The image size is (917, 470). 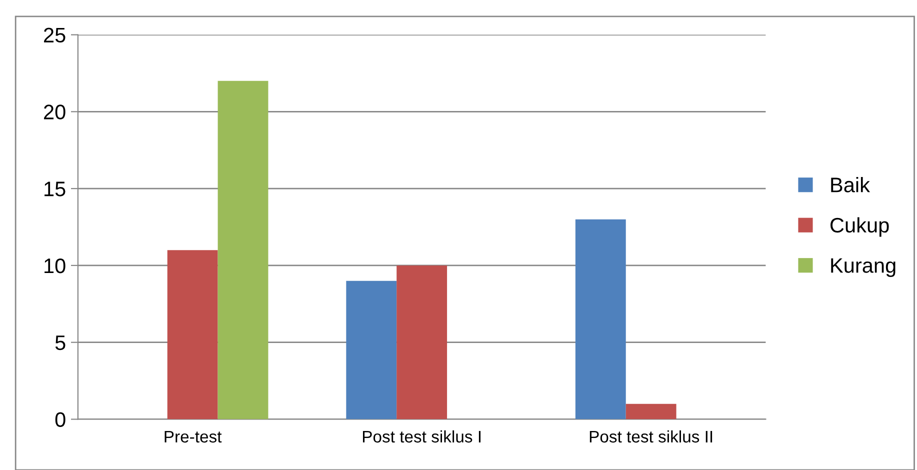 What do you see at coordinates (193, 436) in the screenshot?
I see `x-tick-label: Pre-test` at bounding box center [193, 436].